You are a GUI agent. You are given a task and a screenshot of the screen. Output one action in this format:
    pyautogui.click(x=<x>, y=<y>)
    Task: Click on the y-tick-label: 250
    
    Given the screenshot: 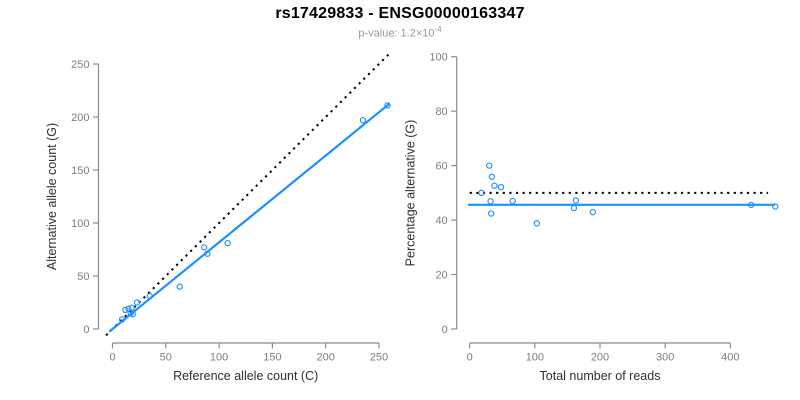 What is the action you would take?
    pyautogui.click(x=80, y=65)
    